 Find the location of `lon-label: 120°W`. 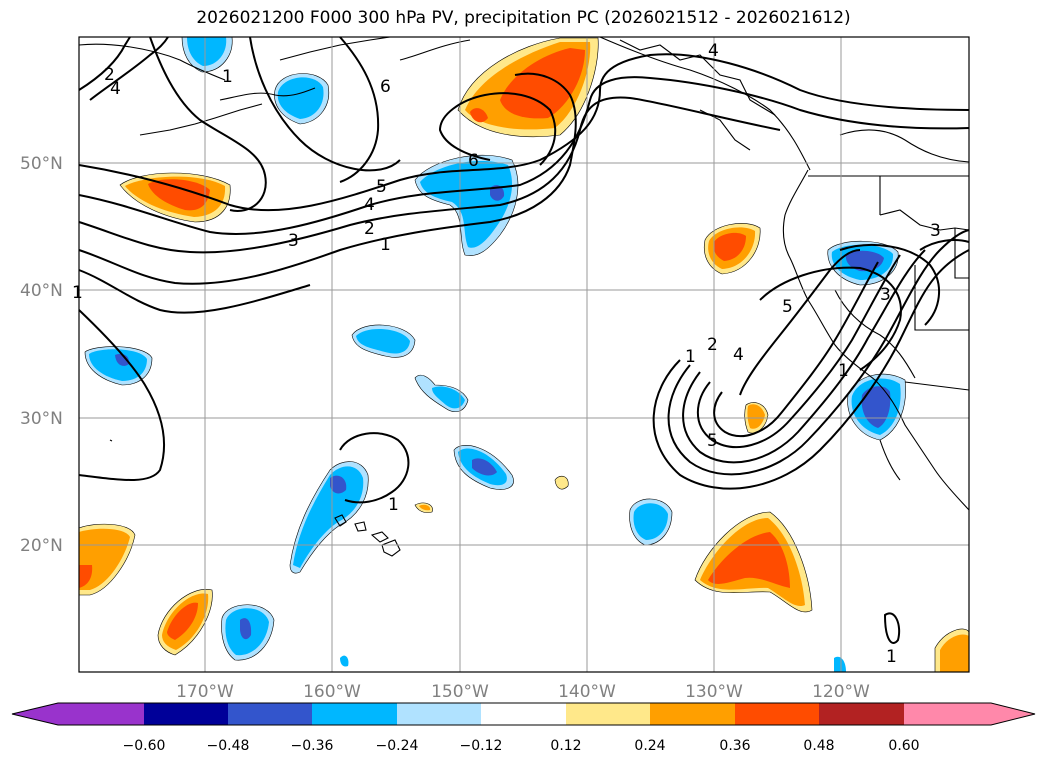

lon-label: 120°W is located at coordinates (841, 692).